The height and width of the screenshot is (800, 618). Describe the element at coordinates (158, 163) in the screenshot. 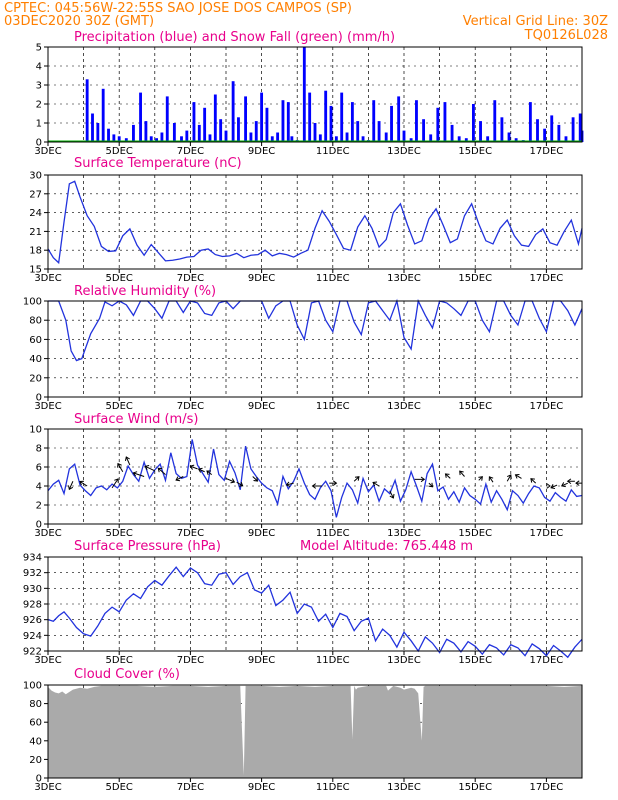

I see `temp-panel-title: Surface Temperature (nC)` at that location.